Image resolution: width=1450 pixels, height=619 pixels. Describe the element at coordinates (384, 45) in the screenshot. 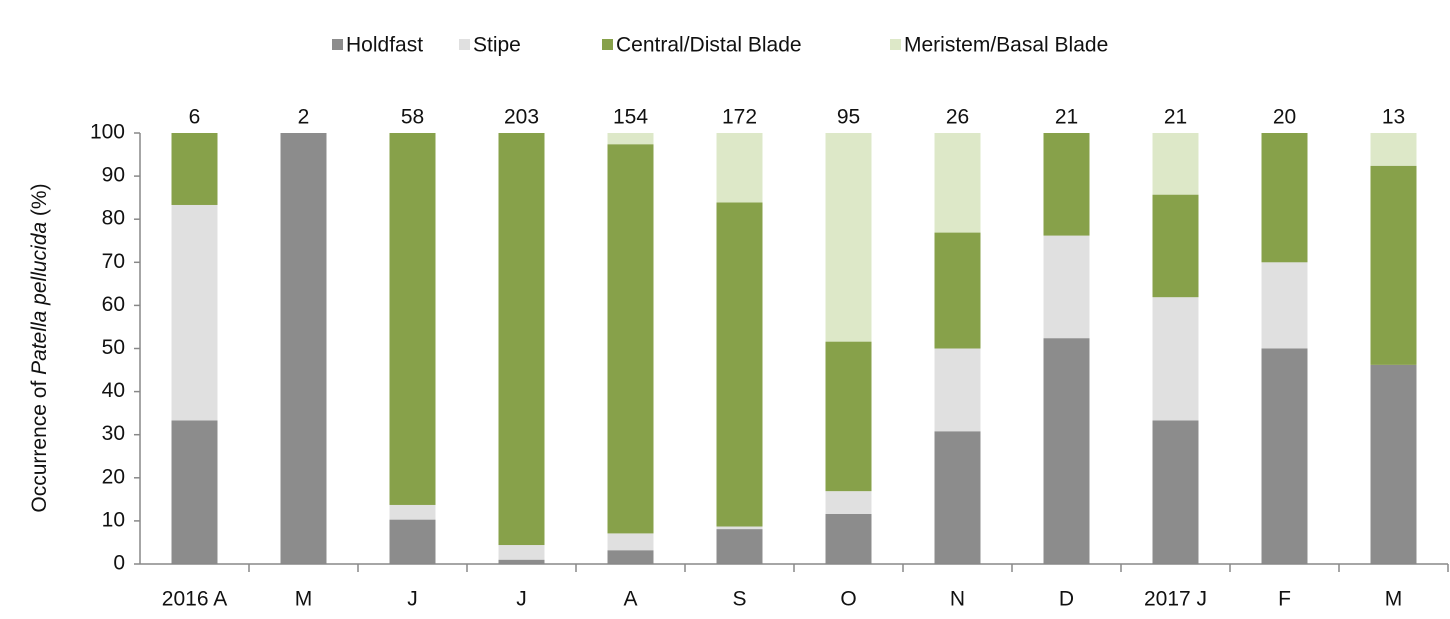

I see `legend-label: Holdfast` at that location.